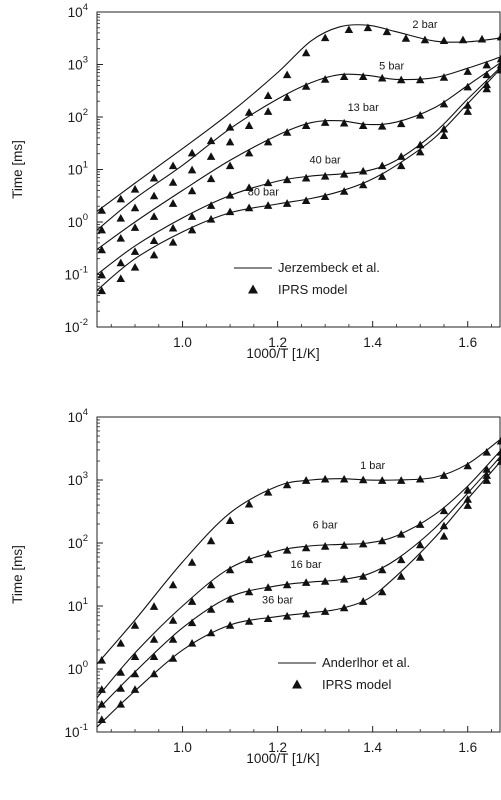  I want to click on chart-top-series-label-2-bar: 2 bar, so click(424, 25).